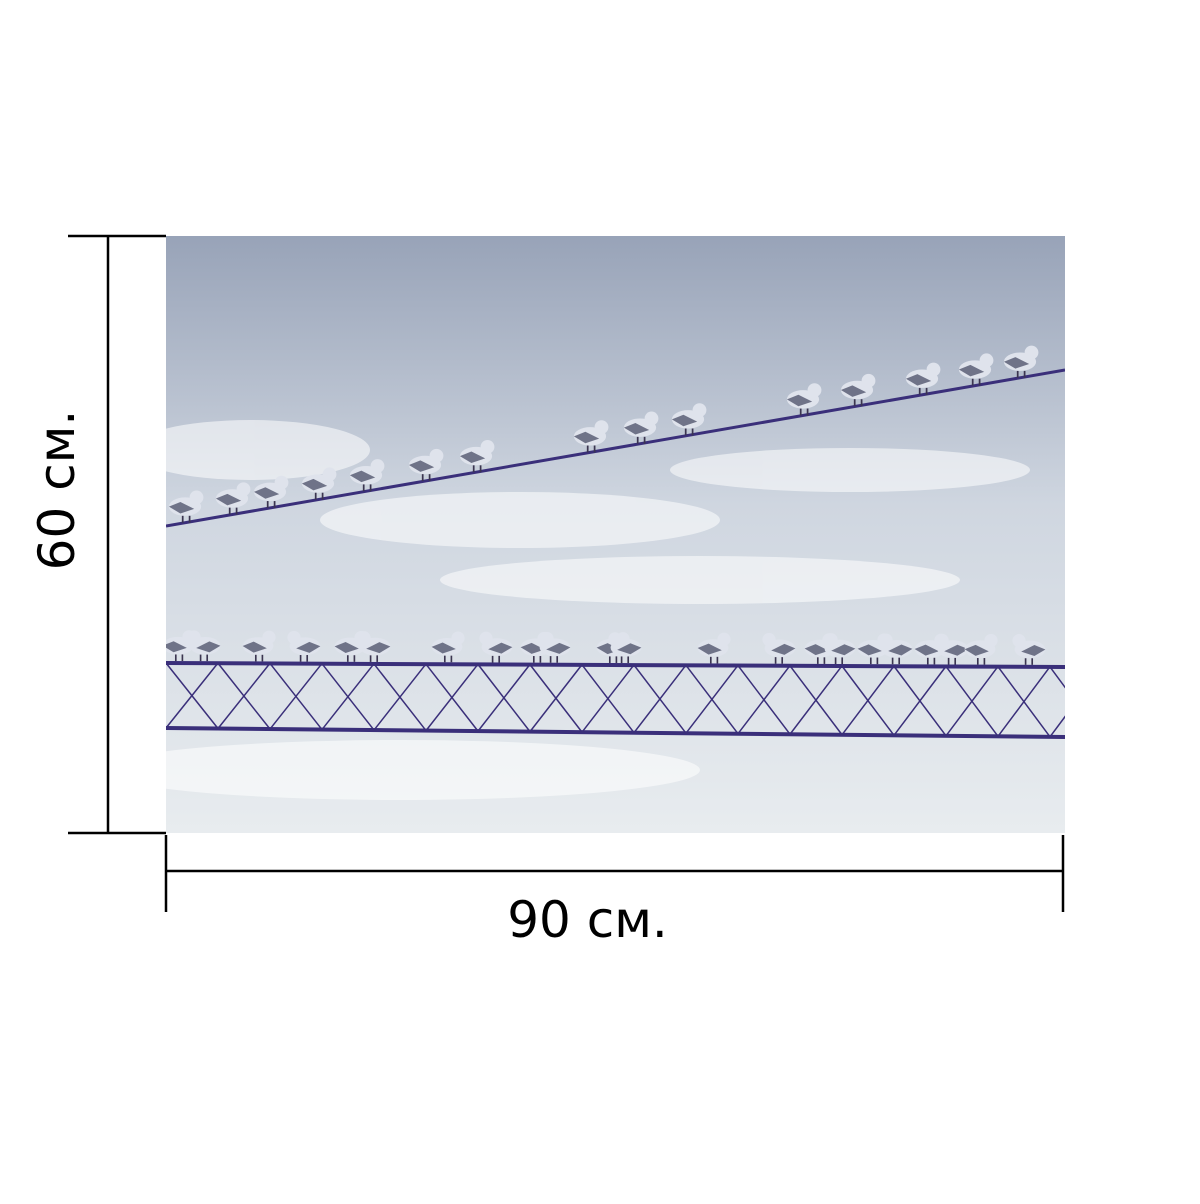  What do you see at coordinates (587, 920) in the screenshot?
I see `width-label: 90 см.` at bounding box center [587, 920].